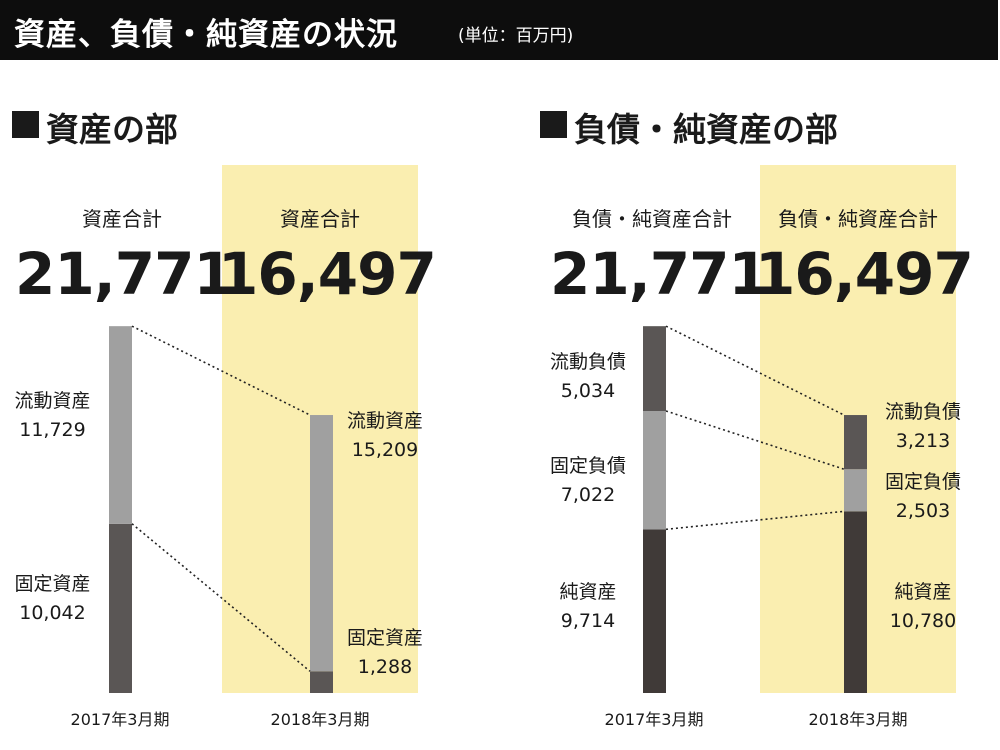 This screenshot has width=1000, height=750. What do you see at coordinates (385, 653) in the screenshot?
I see `seg-label-2018-fixed: 固定資産 1,288` at bounding box center [385, 653].